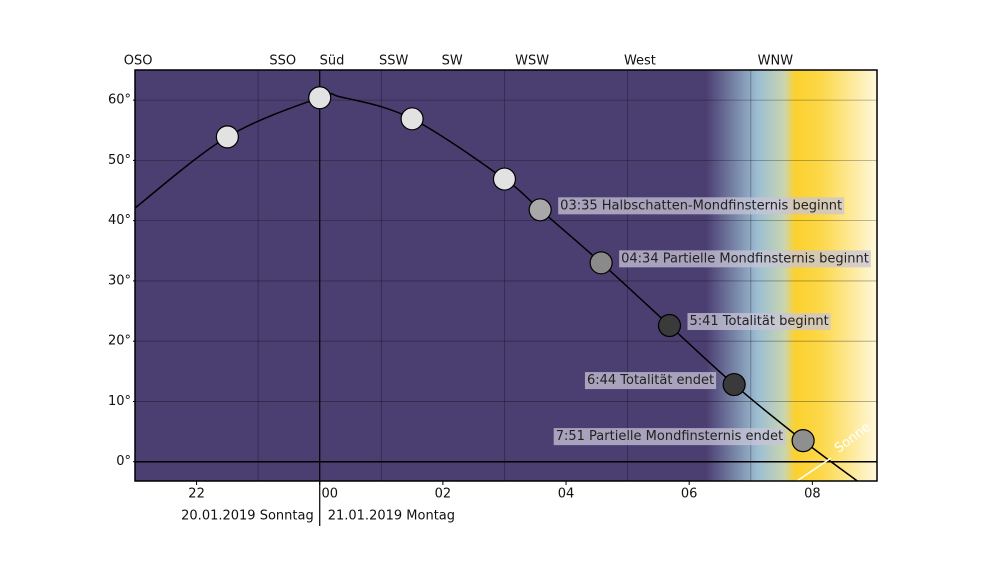 This screenshot has height=562, width=1000. I want to click on compass-label: WSW, so click(532, 61).